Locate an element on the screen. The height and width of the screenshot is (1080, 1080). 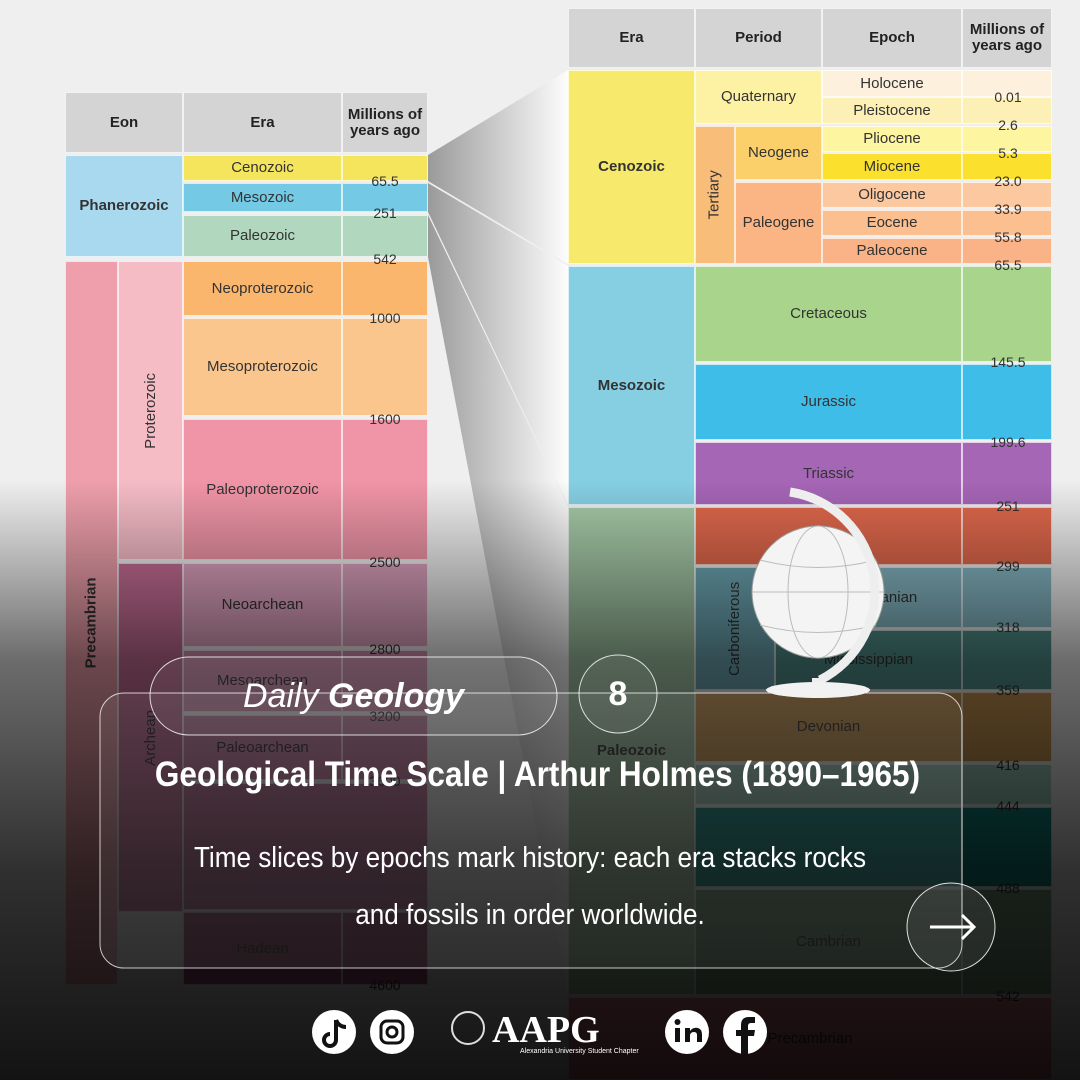
cell-text: Pliocene is located at coordinates (892, 139).